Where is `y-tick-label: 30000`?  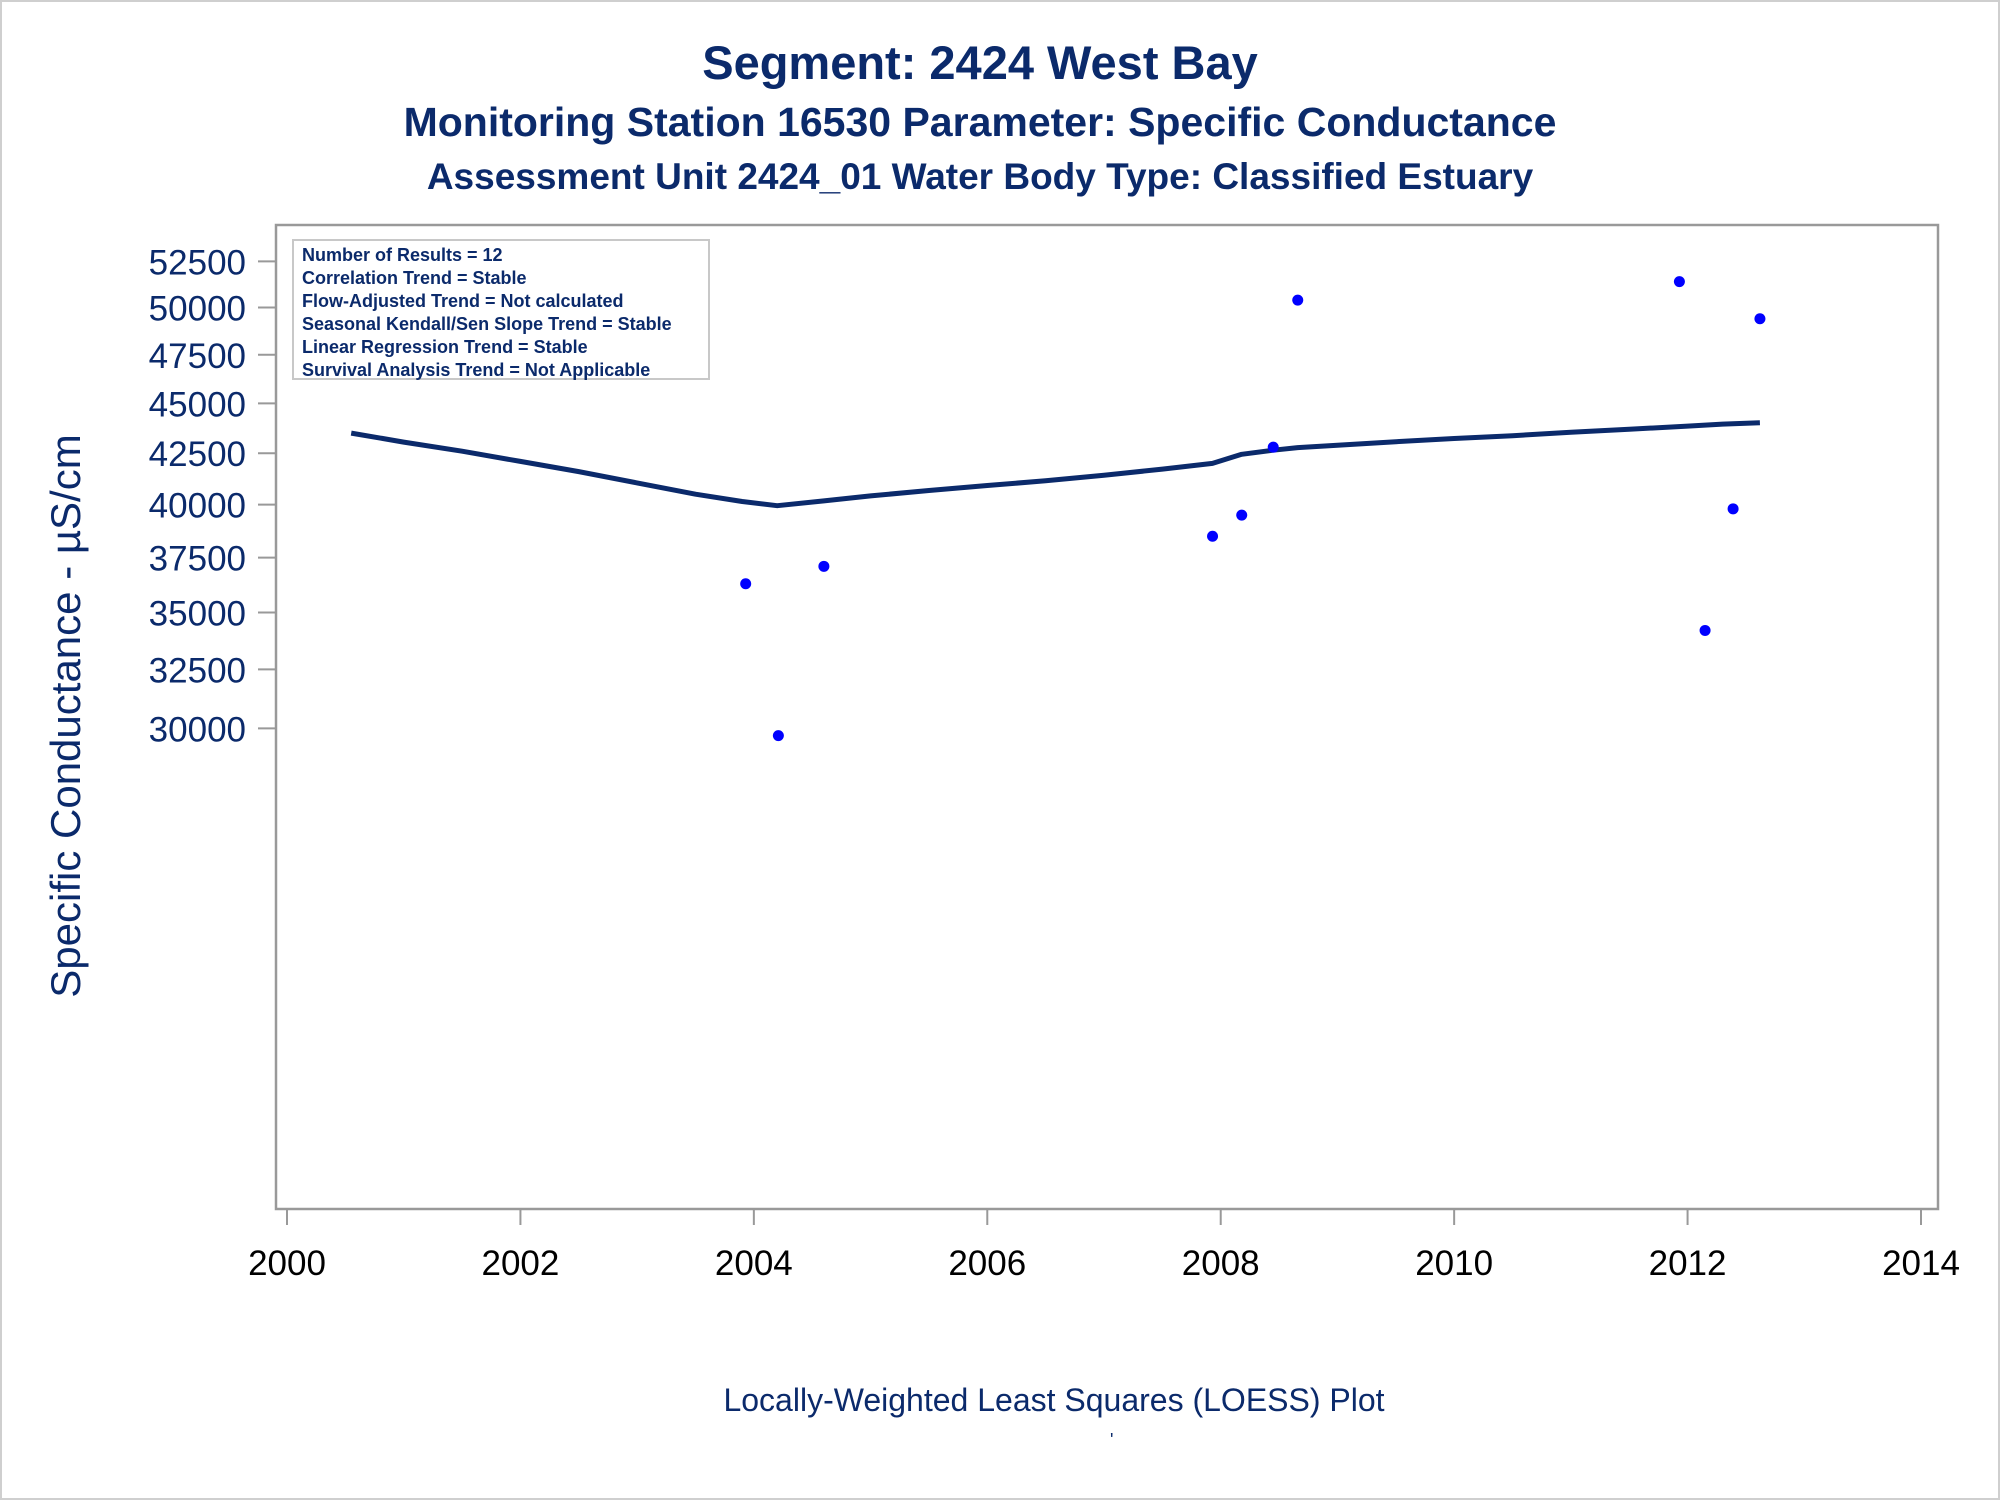 y-tick-label: 30000 is located at coordinates (197, 729).